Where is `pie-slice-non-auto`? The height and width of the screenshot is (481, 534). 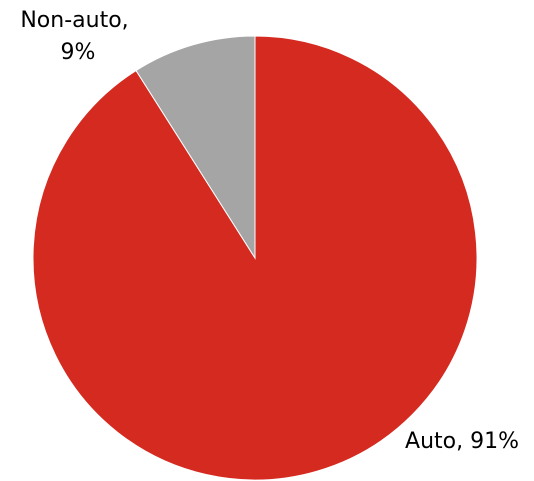 pie-slice-non-auto is located at coordinates (195, 147).